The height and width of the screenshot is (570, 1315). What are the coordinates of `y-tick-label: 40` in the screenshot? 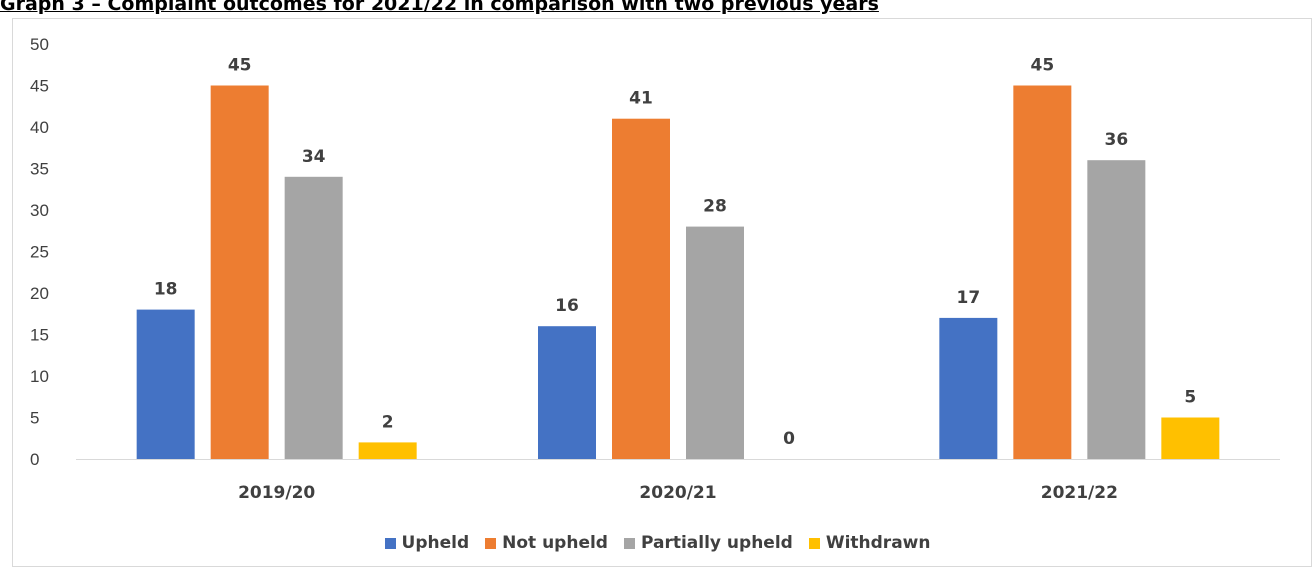 It's located at (39, 127).